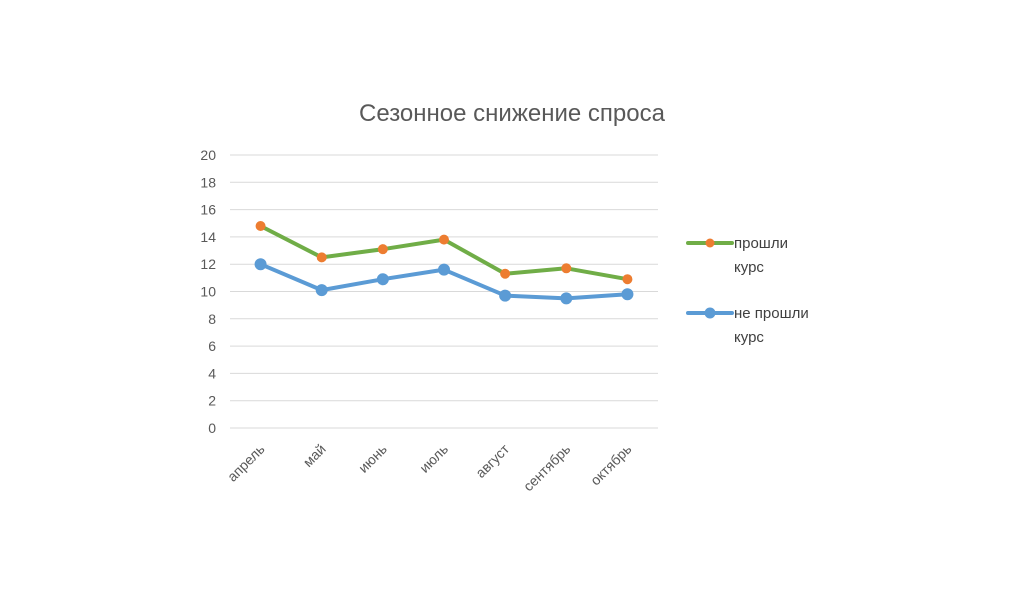 The width and height of the screenshot is (1024, 600). Describe the element at coordinates (208, 210) in the screenshot. I see `y-tick-label: 16` at that location.